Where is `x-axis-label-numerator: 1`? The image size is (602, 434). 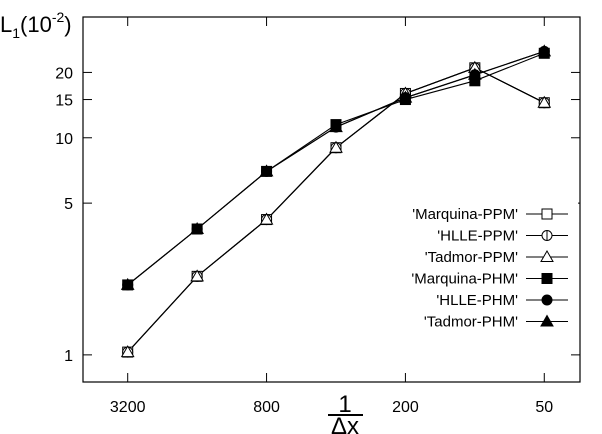
x-axis-label-numerator: 1 is located at coordinates (344, 404).